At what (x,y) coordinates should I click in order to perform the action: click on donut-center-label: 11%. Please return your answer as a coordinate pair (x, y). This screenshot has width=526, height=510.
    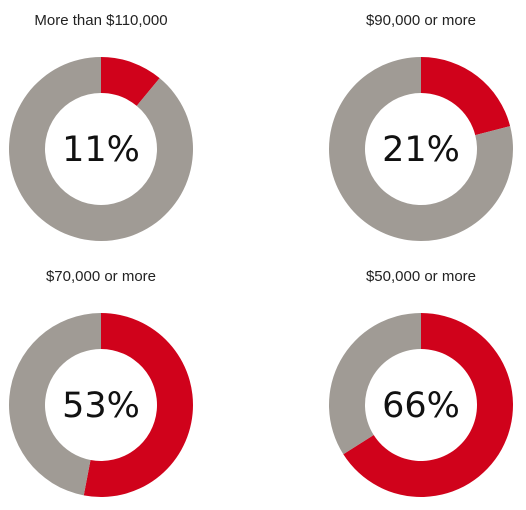
    Looking at the image, I should click on (101, 150).